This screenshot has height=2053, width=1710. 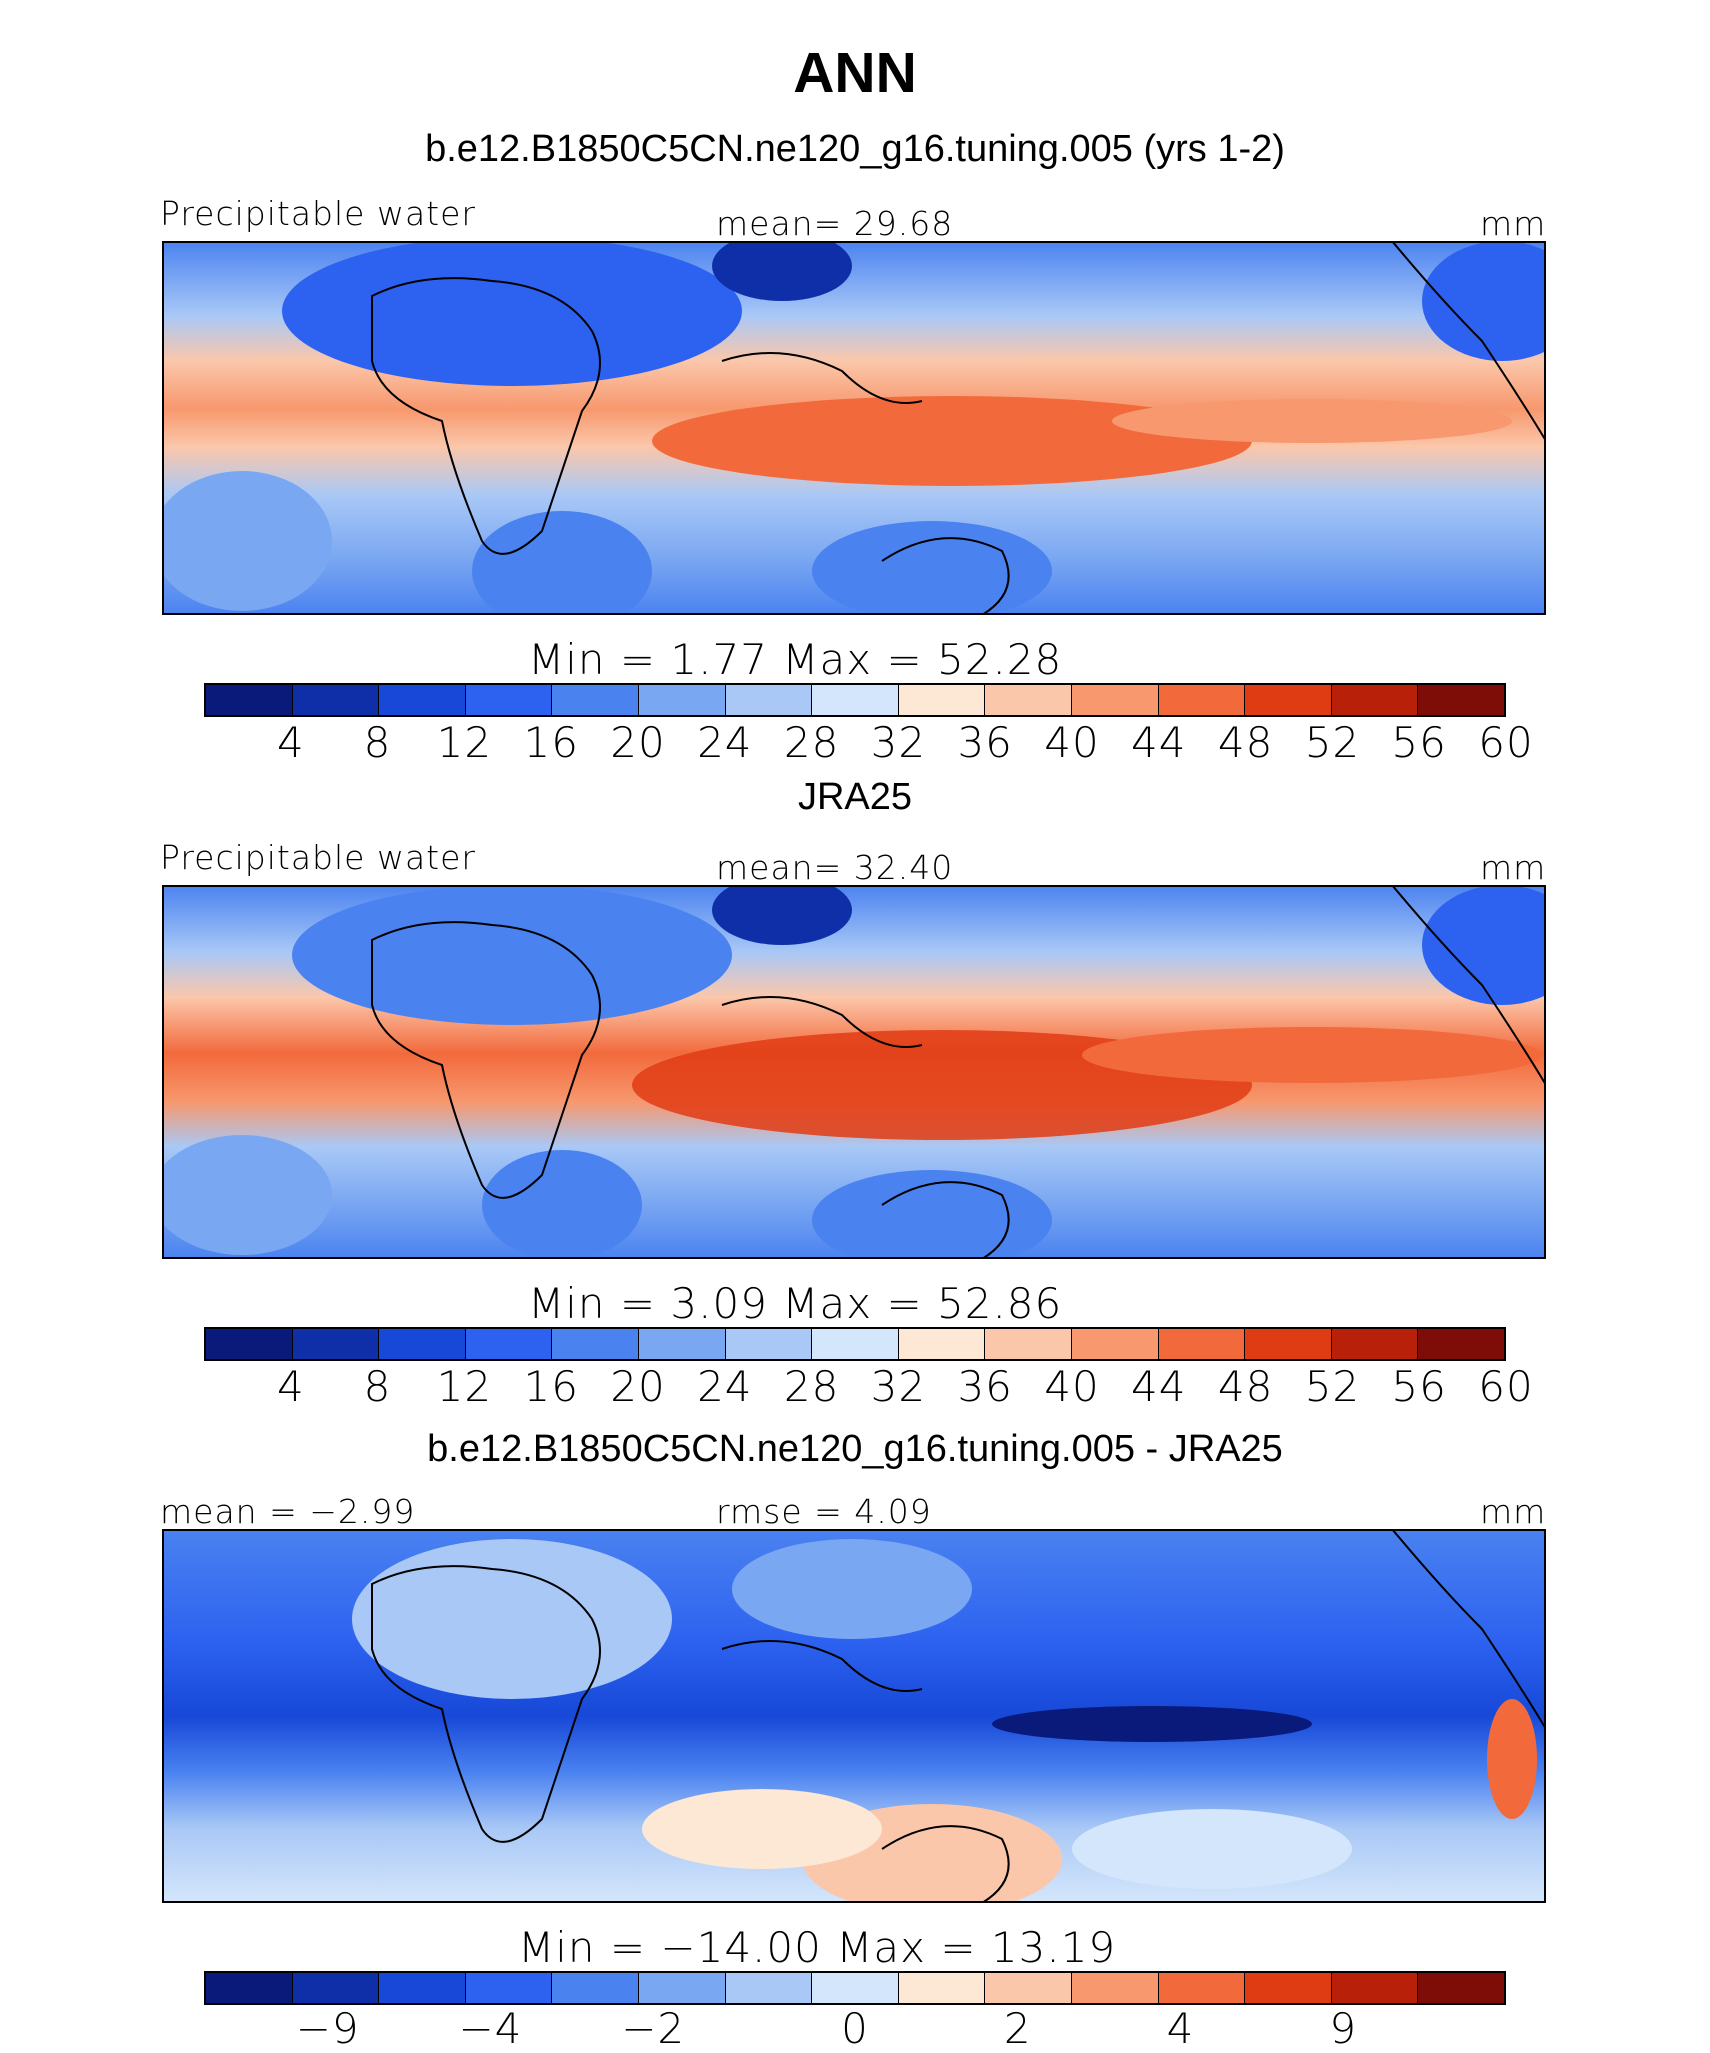 I want to click on indian-ocean-moist-bias, so click(x=762, y=1829).